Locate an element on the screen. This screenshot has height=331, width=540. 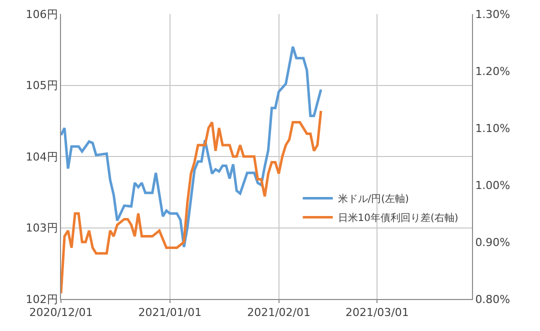
x-tick-label: 2021/01/01 is located at coordinates (170, 313).